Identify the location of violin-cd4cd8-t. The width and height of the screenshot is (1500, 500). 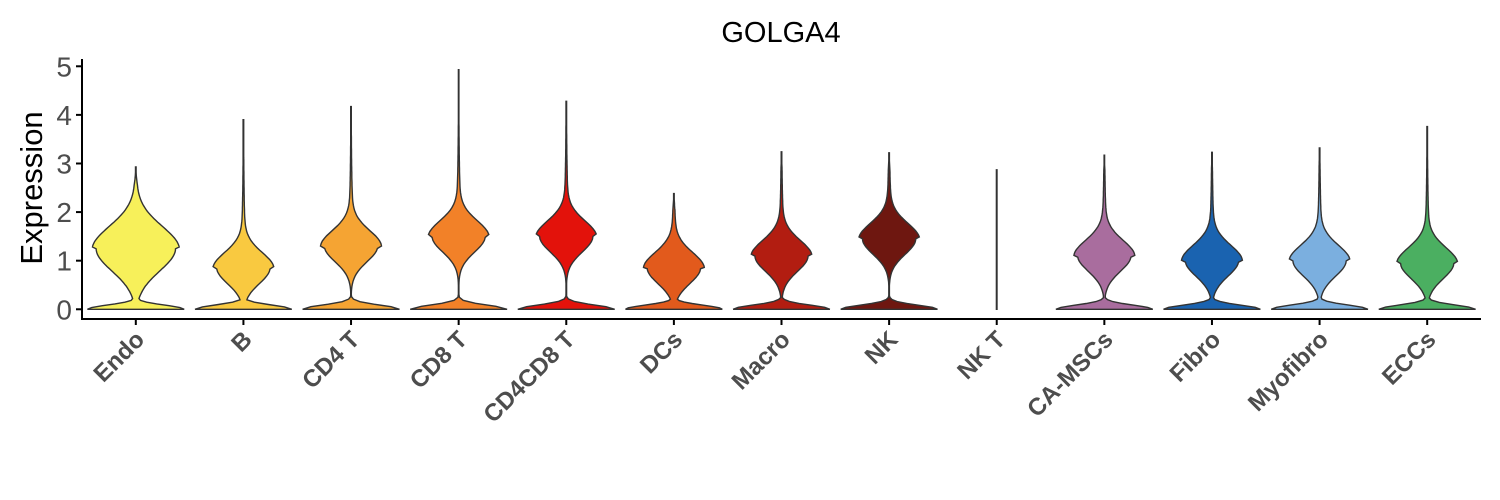
(566, 205).